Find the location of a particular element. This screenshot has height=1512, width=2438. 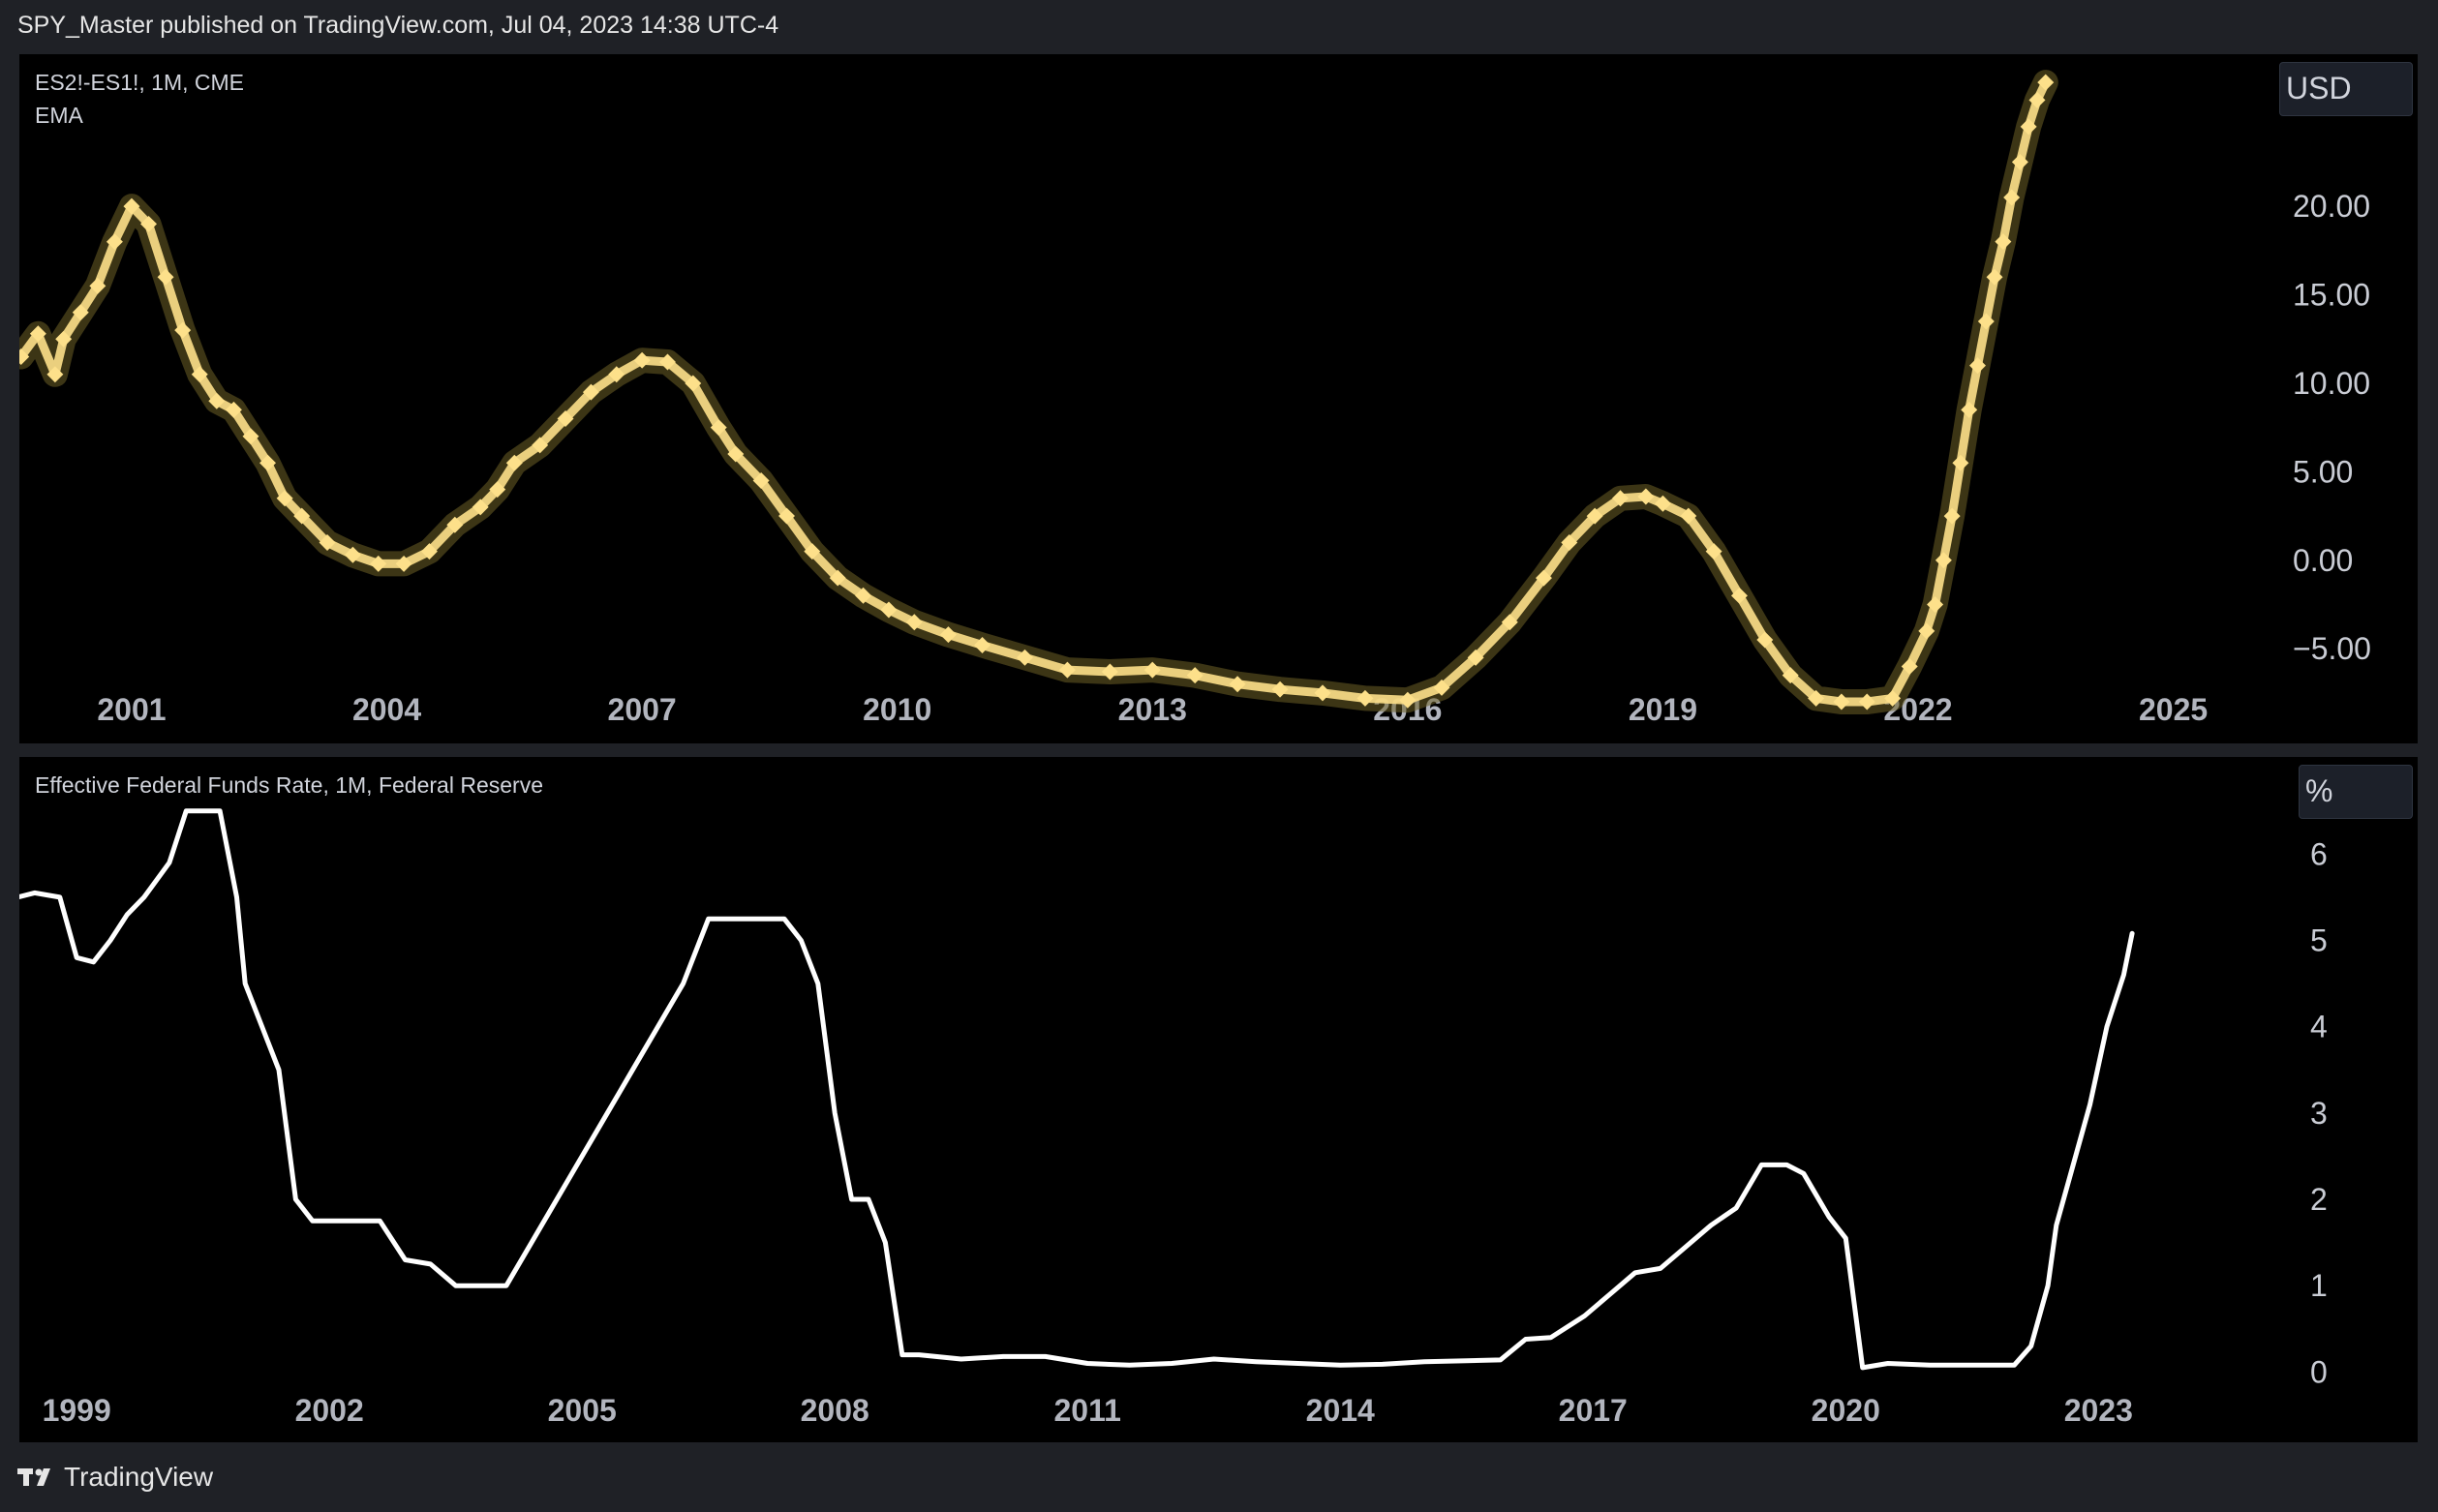

y-tick-label: 5 is located at coordinates (2319, 939).